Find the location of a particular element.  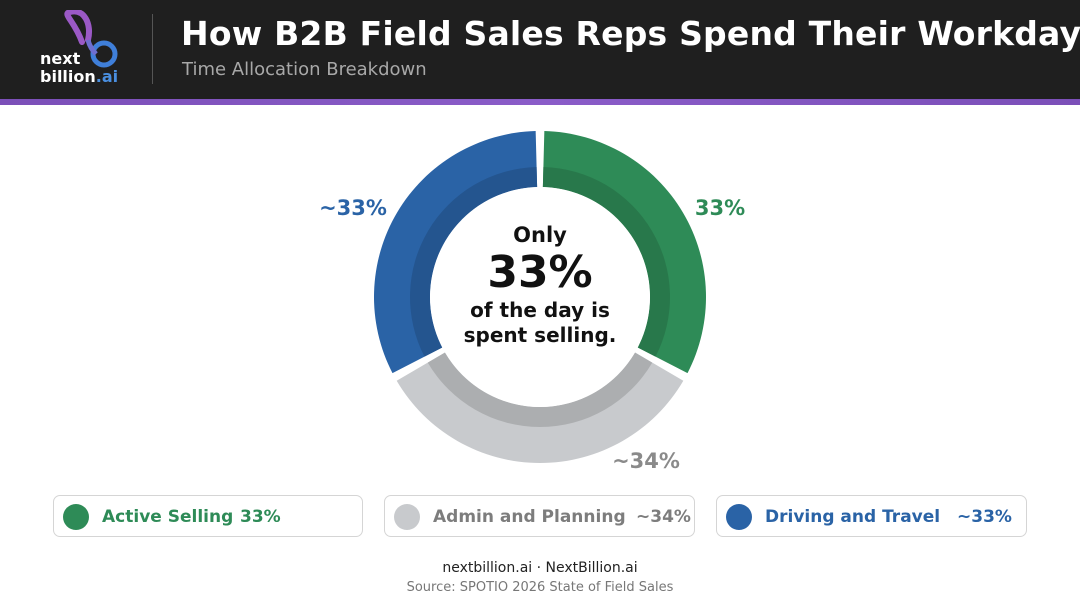

donut-center-text: Only 33% of the day is spent selling. is located at coordinates (540, 285).